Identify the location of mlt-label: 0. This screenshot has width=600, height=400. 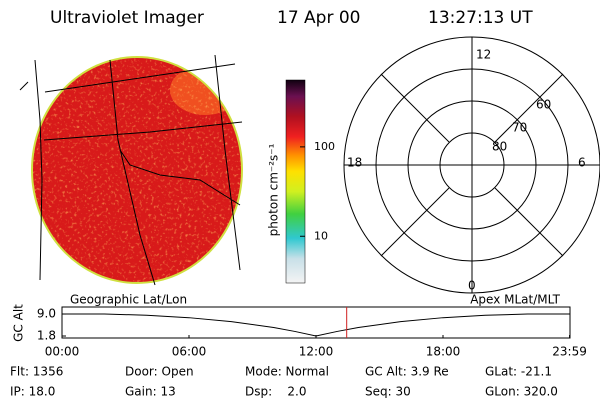
(472, 286).